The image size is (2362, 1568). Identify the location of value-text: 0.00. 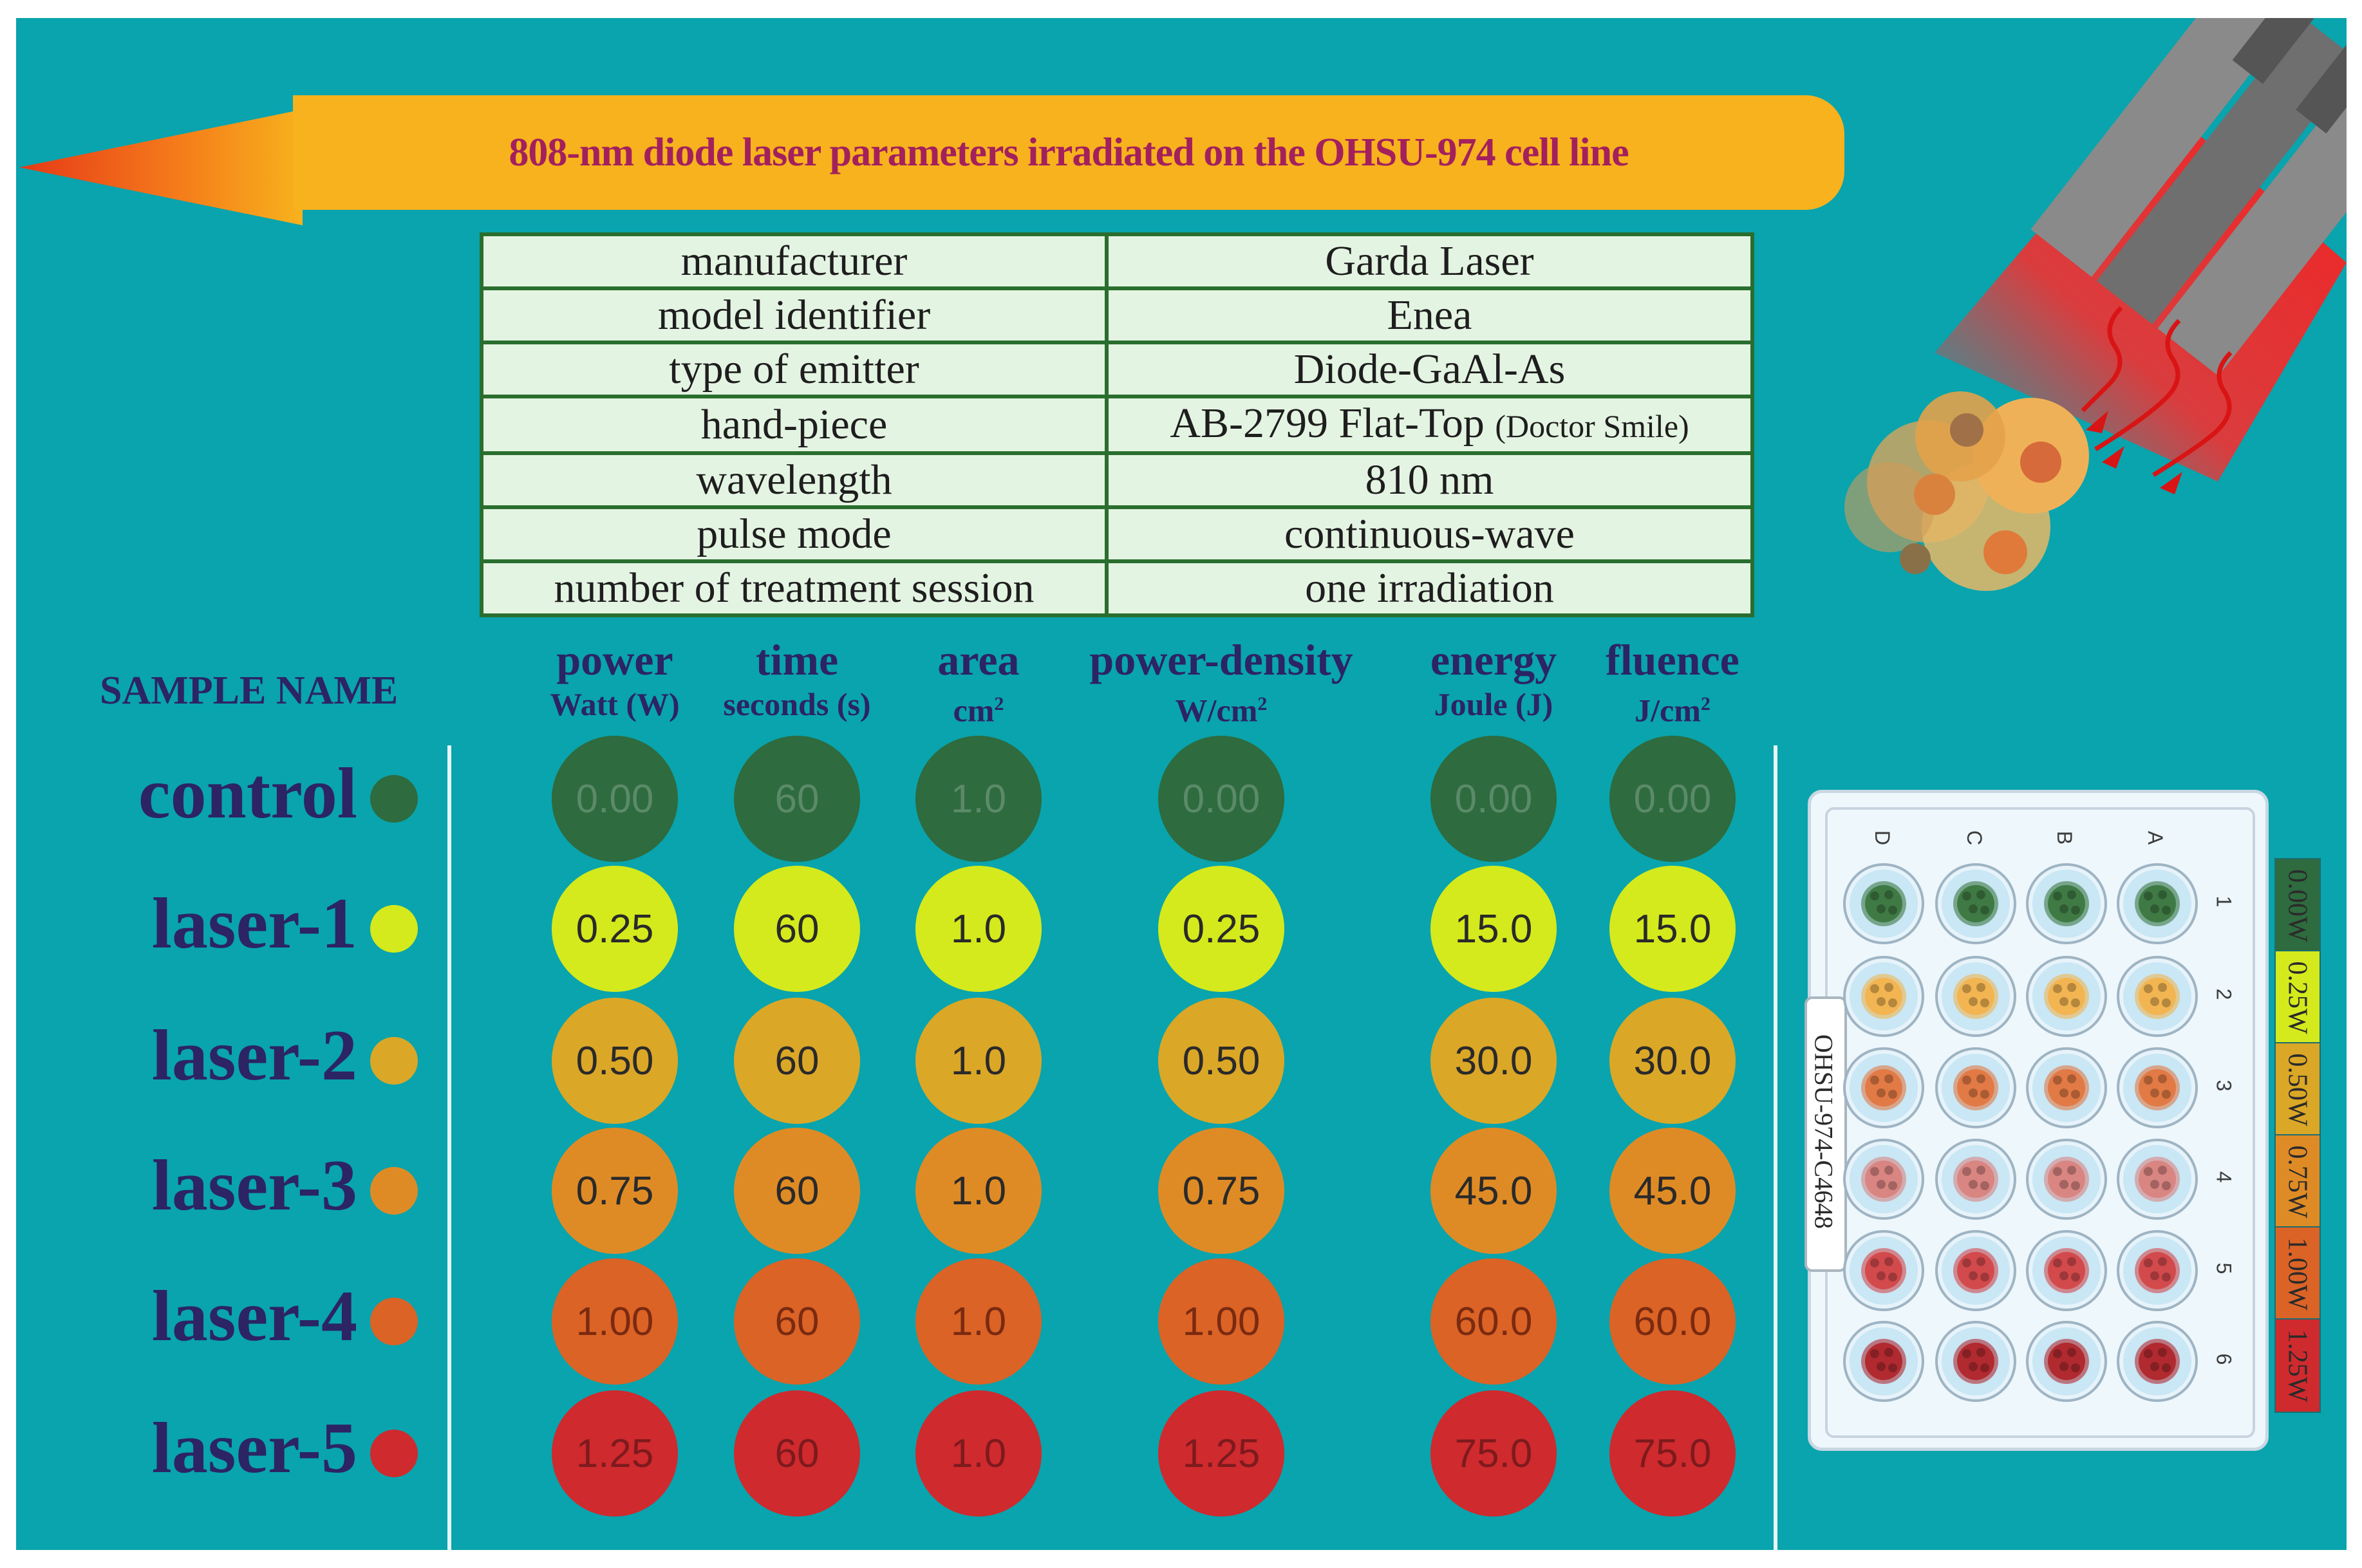
(1672, 798).